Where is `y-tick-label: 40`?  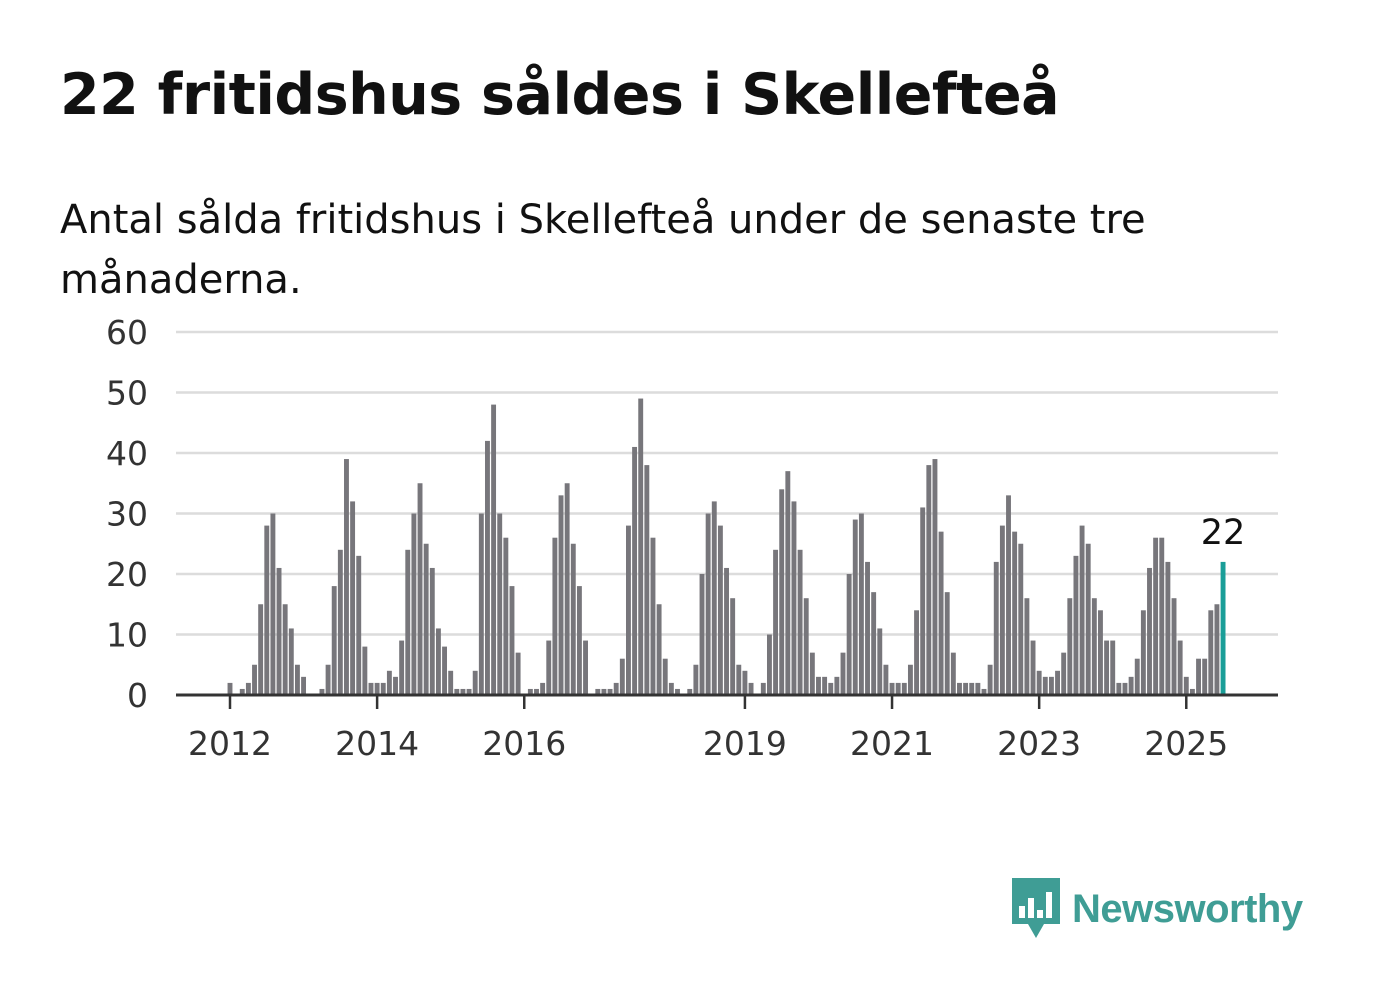
y-tick-label: 40 is located at coordinates (127, 453).